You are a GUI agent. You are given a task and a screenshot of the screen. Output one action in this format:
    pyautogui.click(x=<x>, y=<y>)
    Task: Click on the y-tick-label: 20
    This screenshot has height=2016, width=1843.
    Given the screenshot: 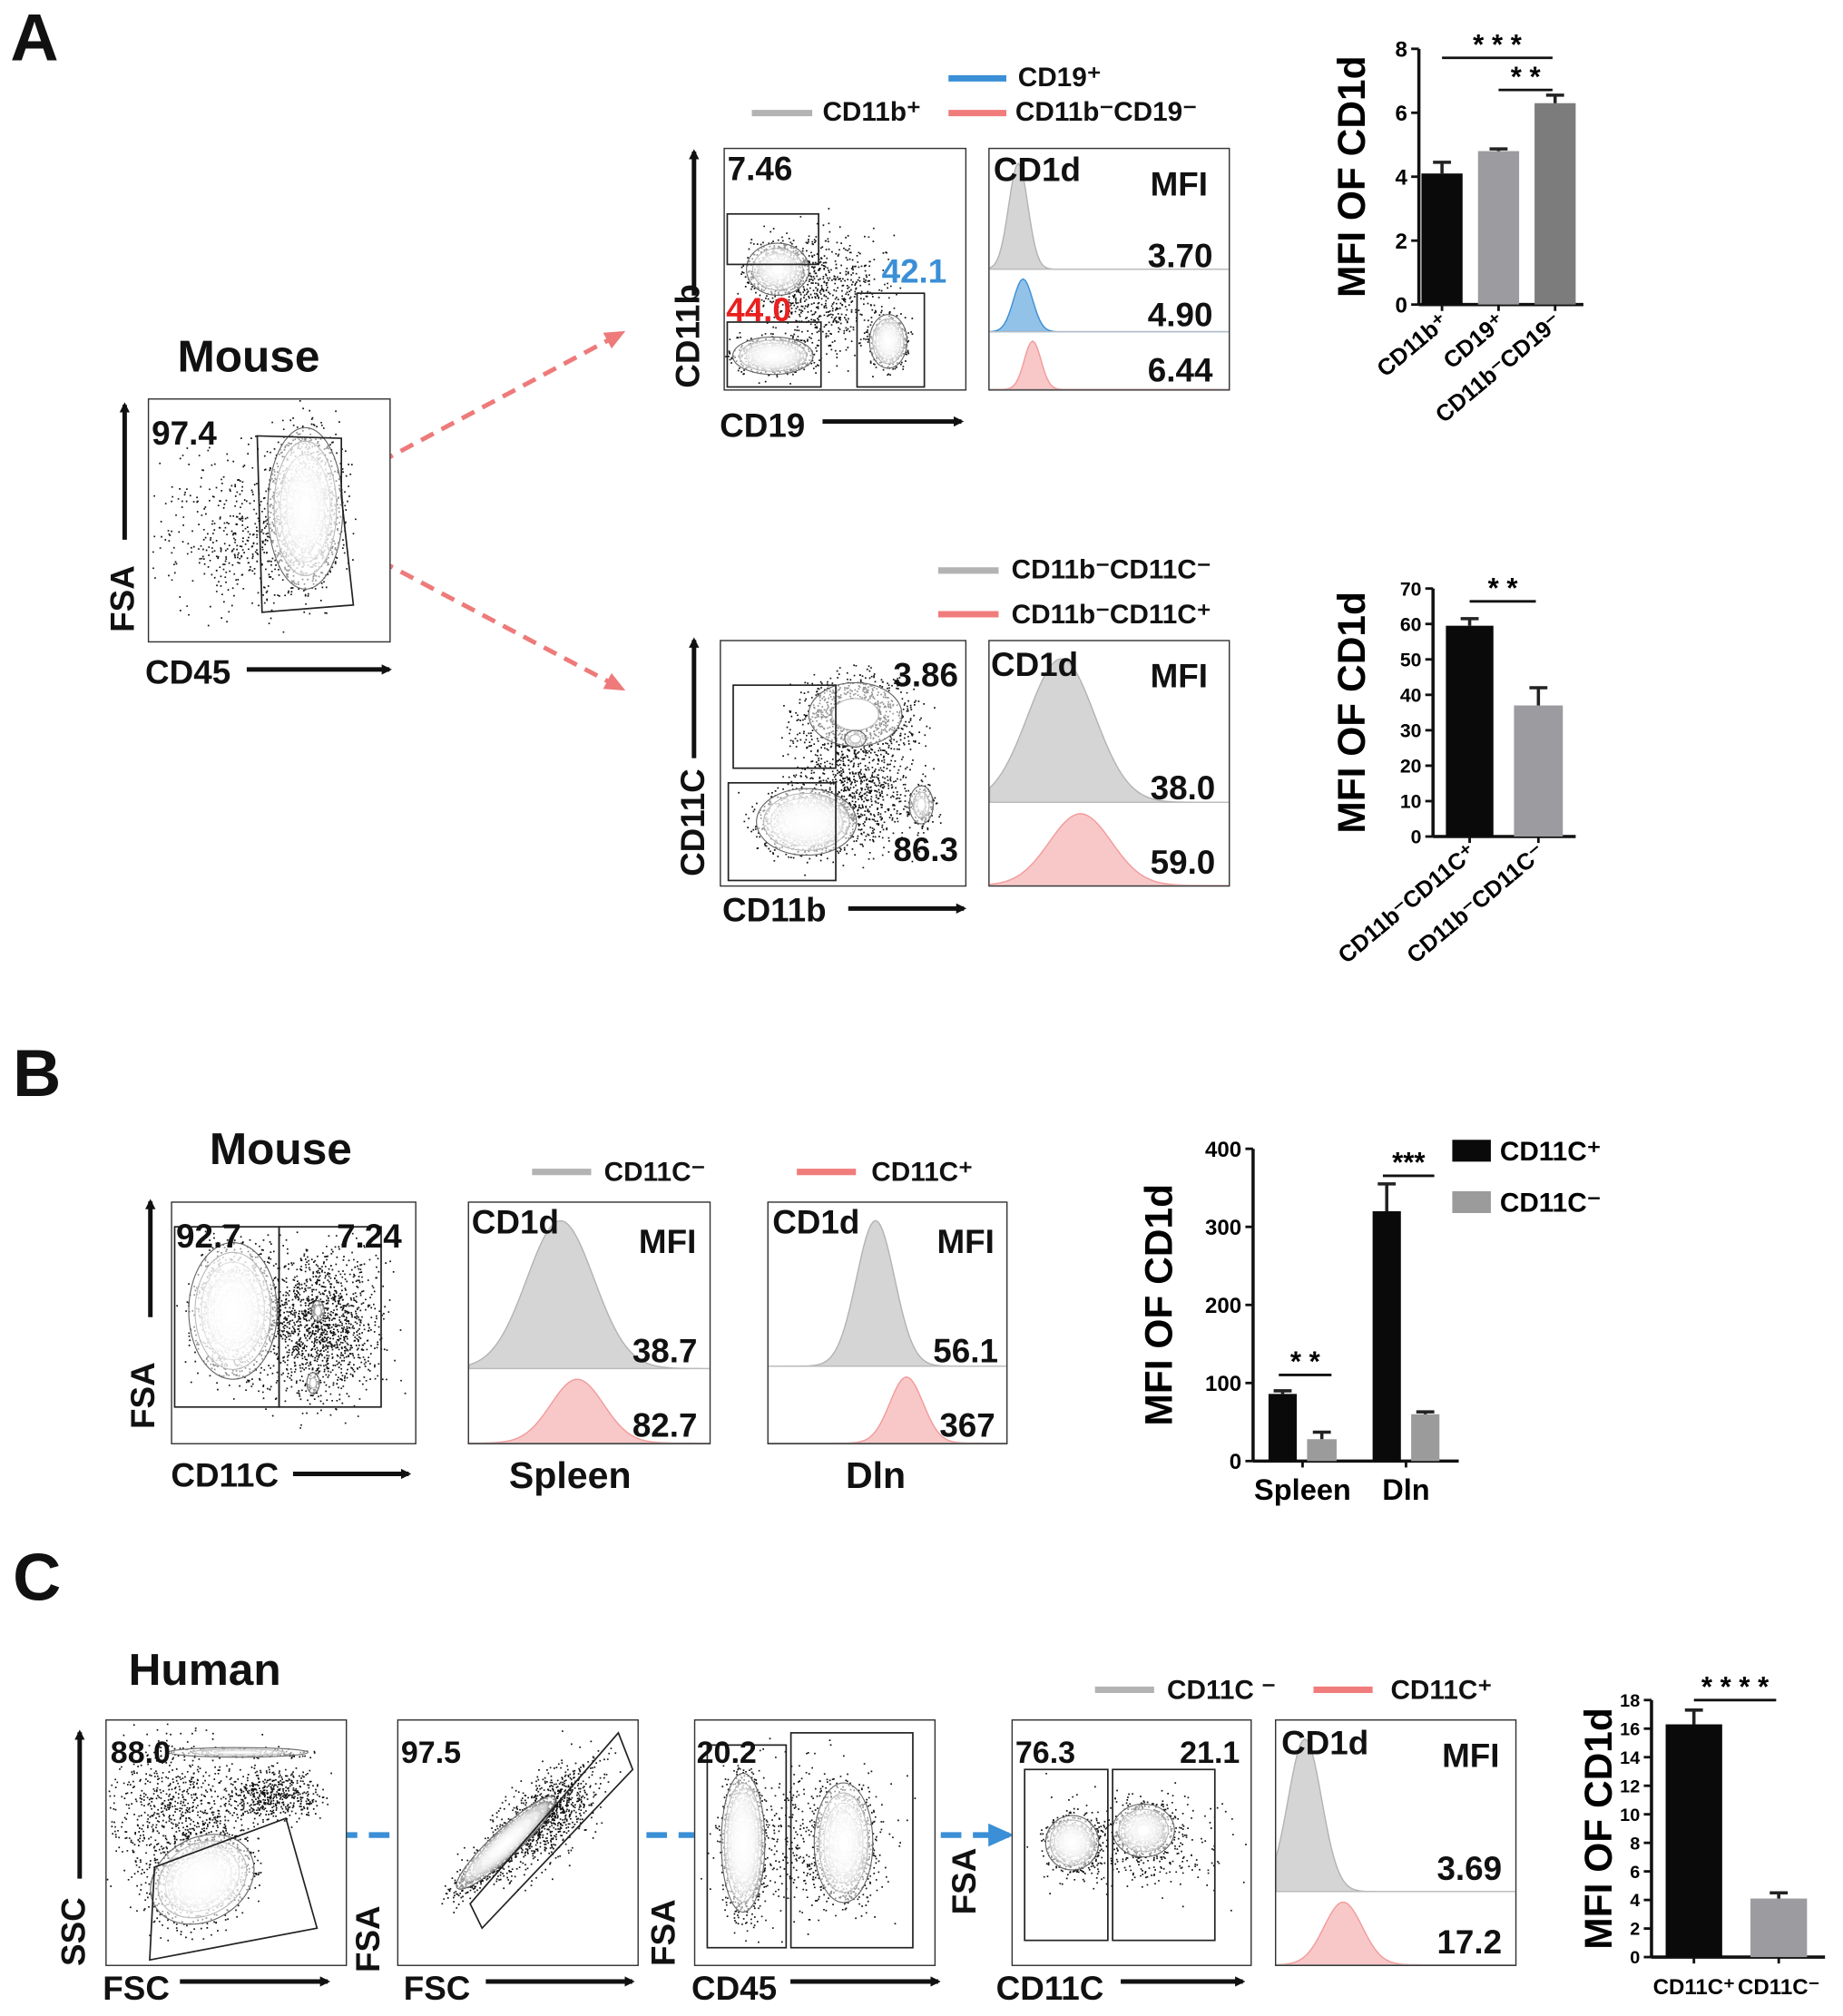 What is the action you would take?
    pyautogui.click(x=1411, y=767)
    